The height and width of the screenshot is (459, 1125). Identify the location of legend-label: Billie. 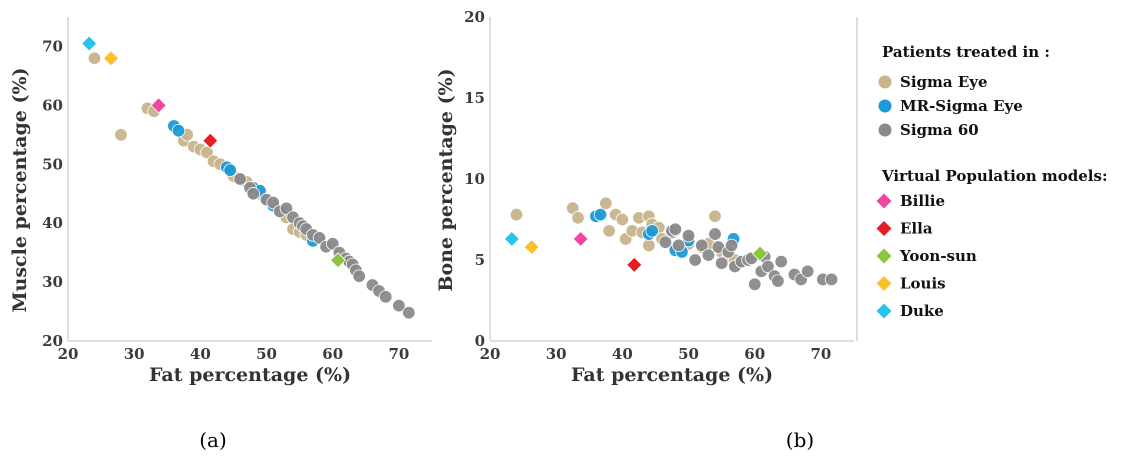
(922, 201).